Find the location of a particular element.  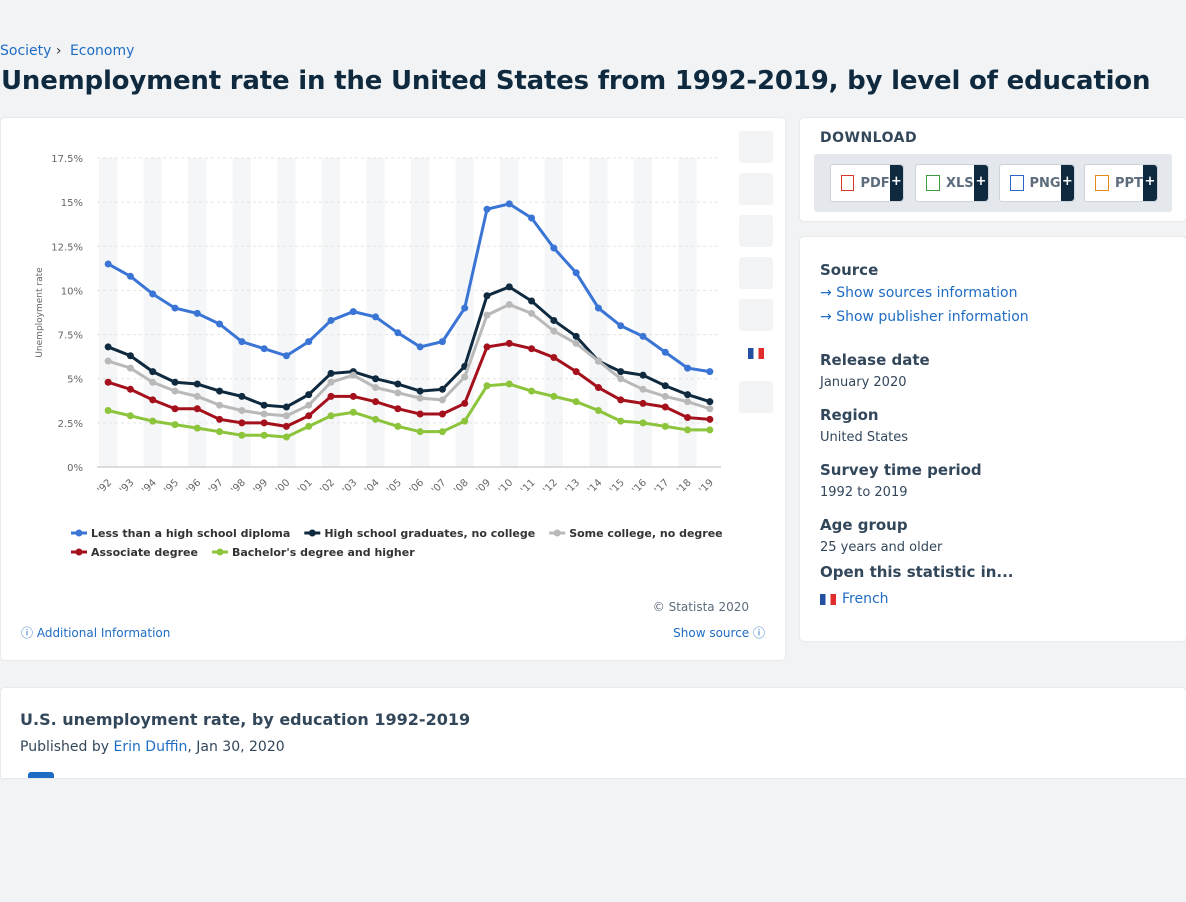

additional-info-link: ⓘ Additional Information is located at coordinates (96, 633).